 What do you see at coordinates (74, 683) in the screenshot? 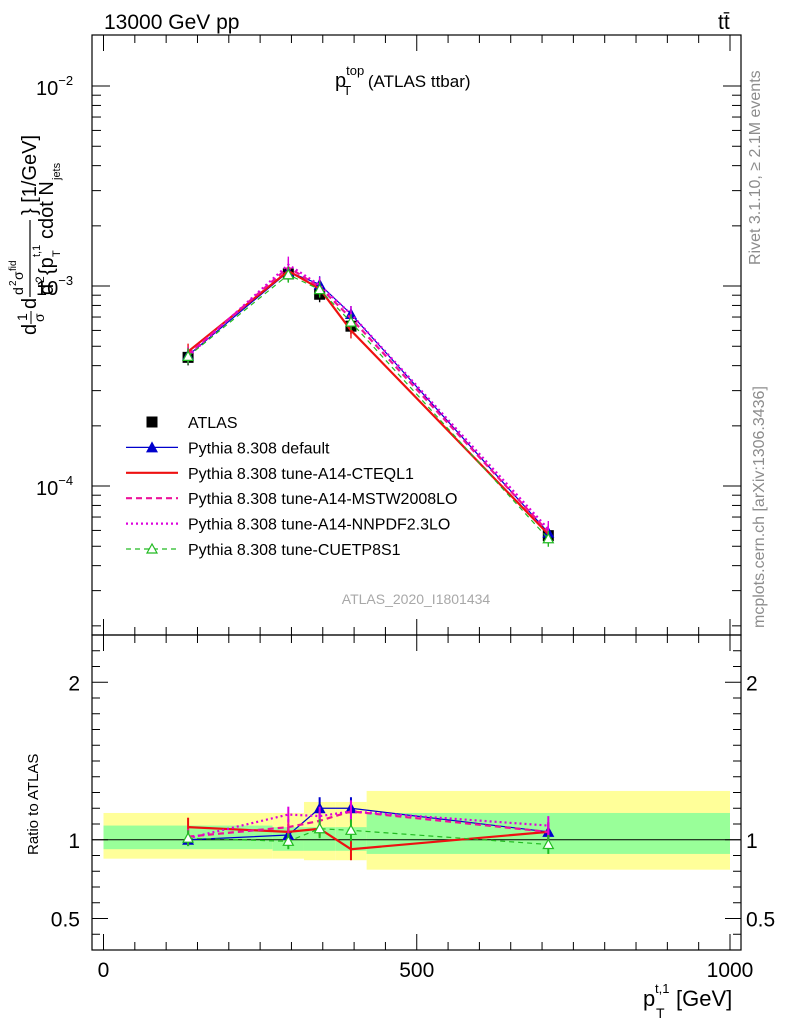
I see `ratio-y-tick-label-left: 2` at bounding box center [74, 683].